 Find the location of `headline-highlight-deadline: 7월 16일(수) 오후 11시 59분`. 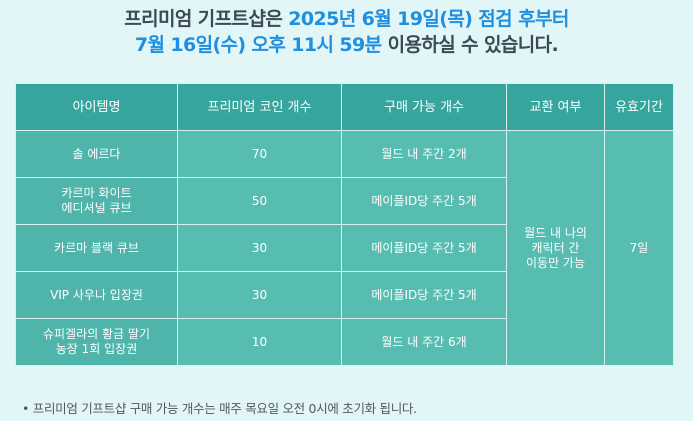

headline-highlight-deadline: 7월 16일(수) 오후 11시 59분 is located at coordinates (258, 45).